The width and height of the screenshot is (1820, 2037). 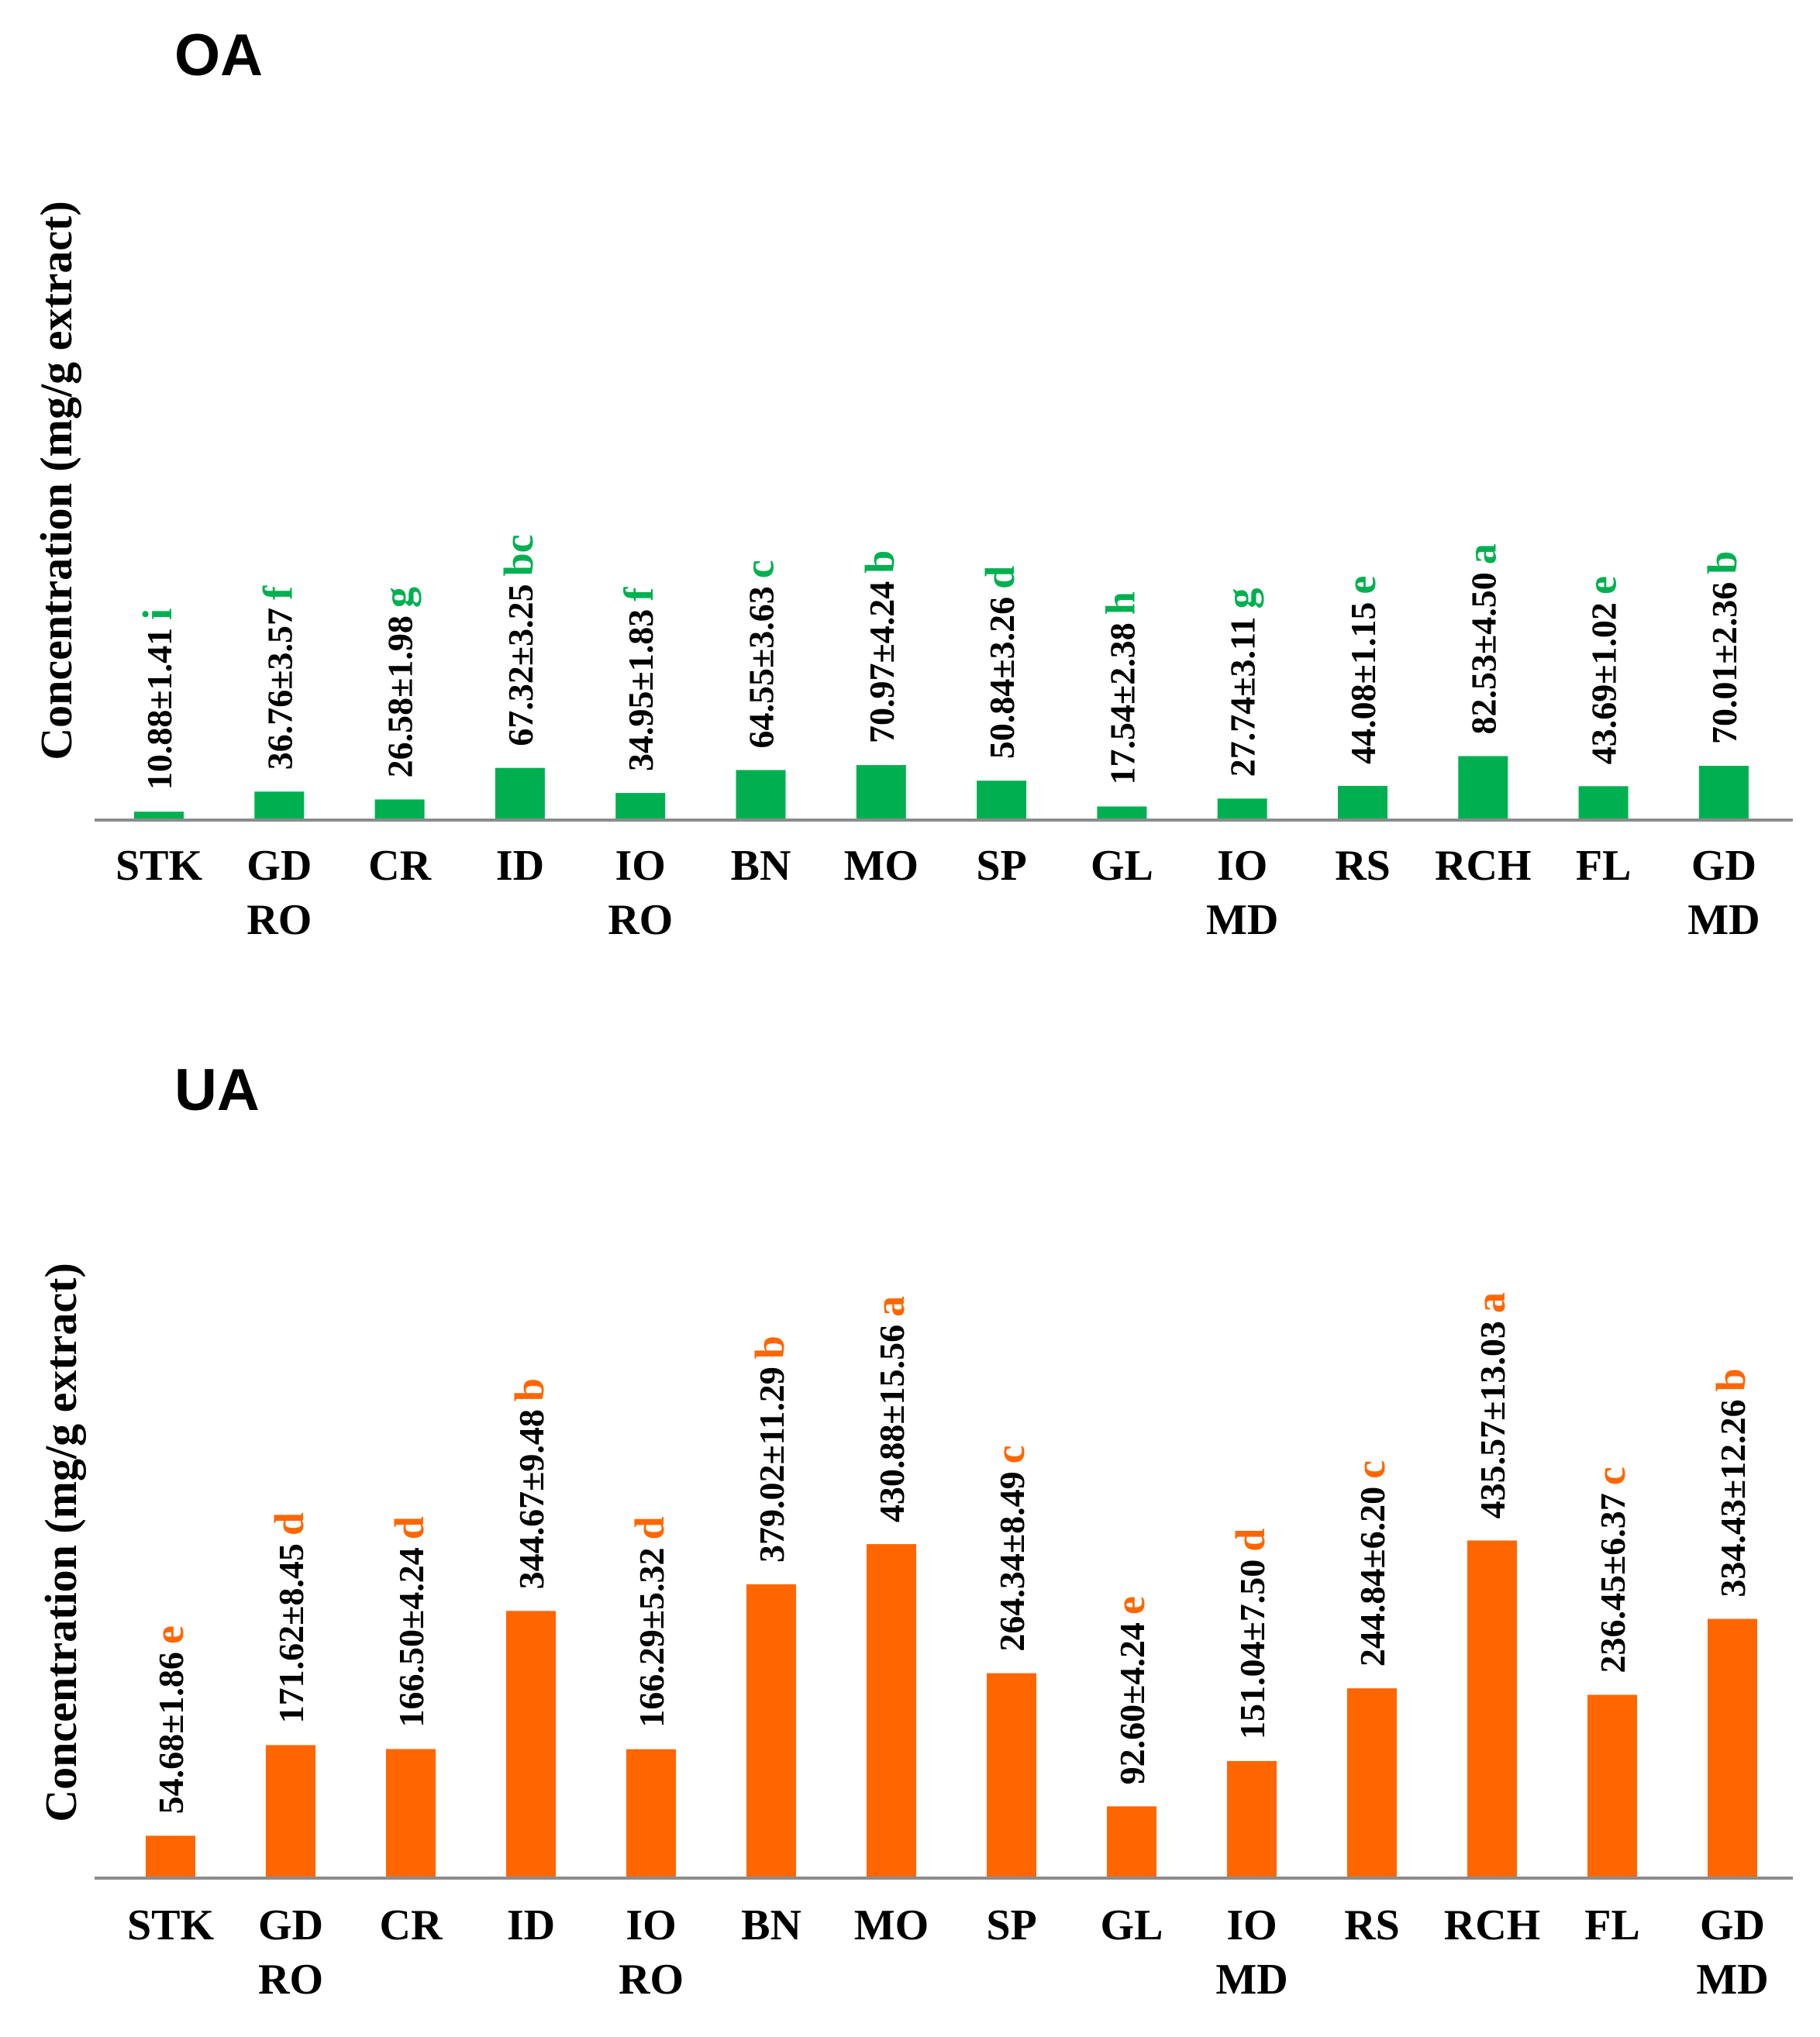 What do you see at coordinates (651, 1980) in the screenshot?
I see `ua-x-tick-line: RO` at bounding box center [651, 1980].